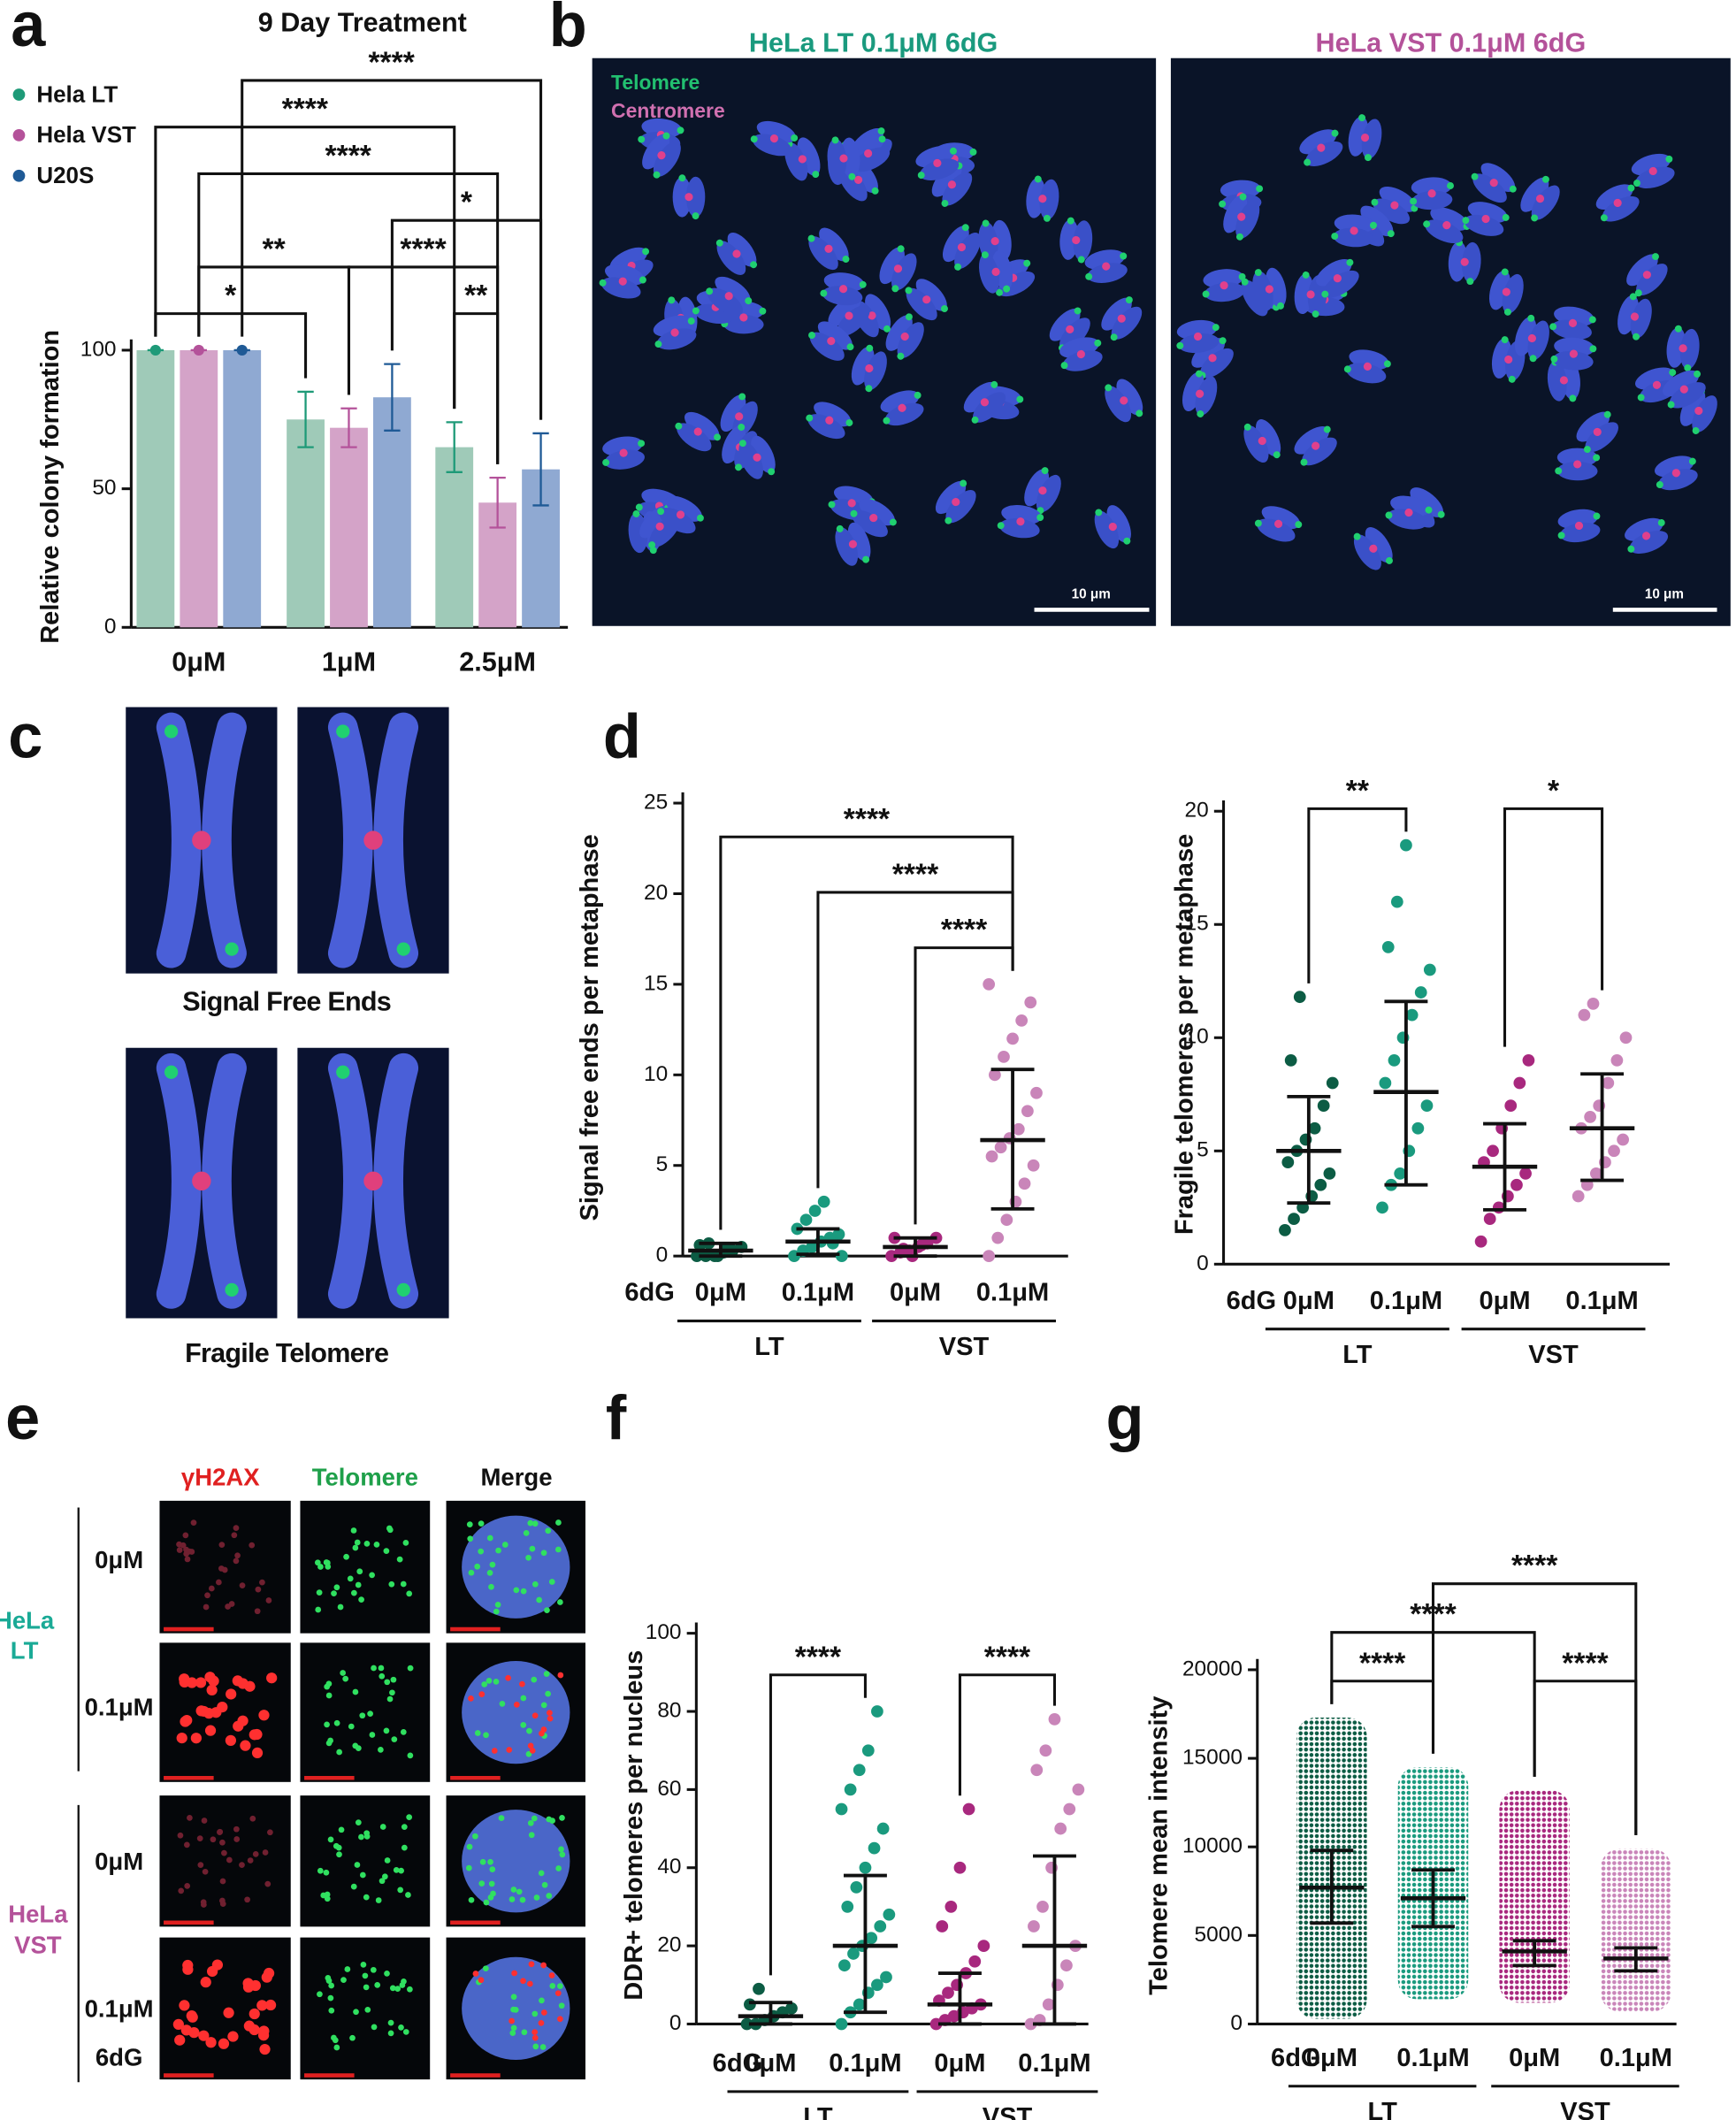 The height and width of the screenshot is (2120, 1736). What do you see at coordinates (517, 1478) in the screenshot?
I see `column-header: Merge` at bounding box center [517, 1478].